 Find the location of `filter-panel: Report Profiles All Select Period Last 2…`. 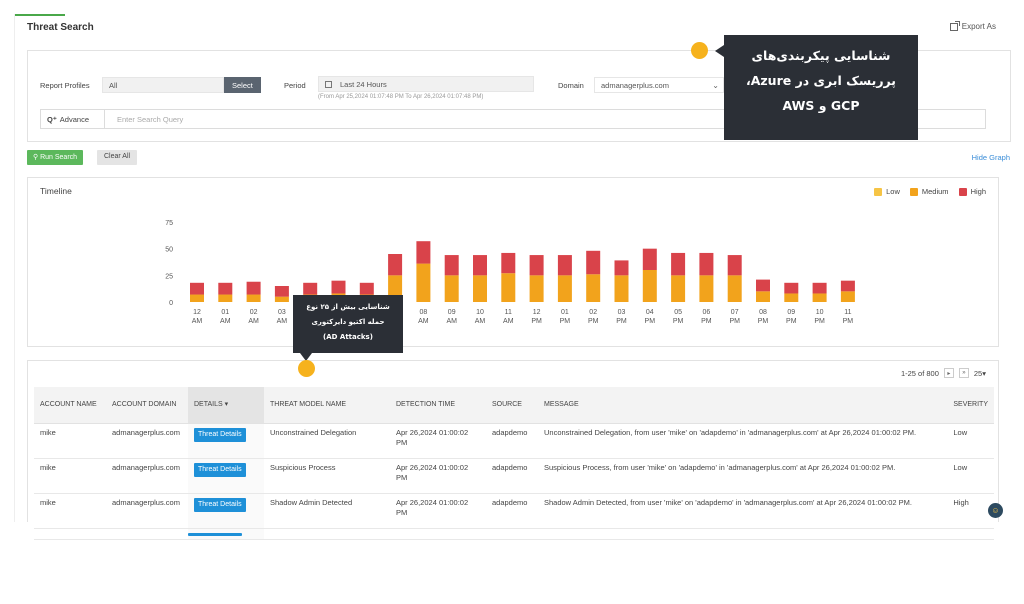

filter-panel: Report Profiles All Select Period Last 2… is located at coordinates (519, 96).